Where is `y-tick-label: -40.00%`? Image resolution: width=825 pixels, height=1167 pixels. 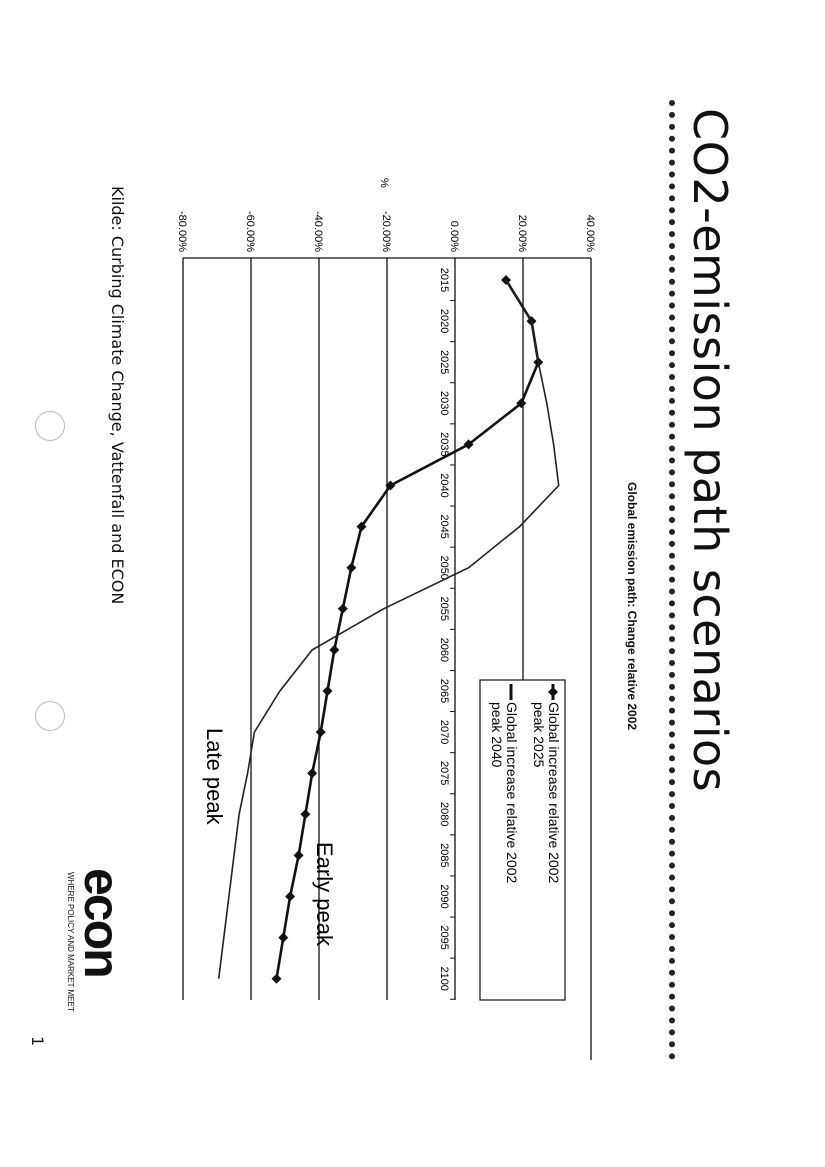
y-tick-label: -40.00% is located at coordinates (318, 231).